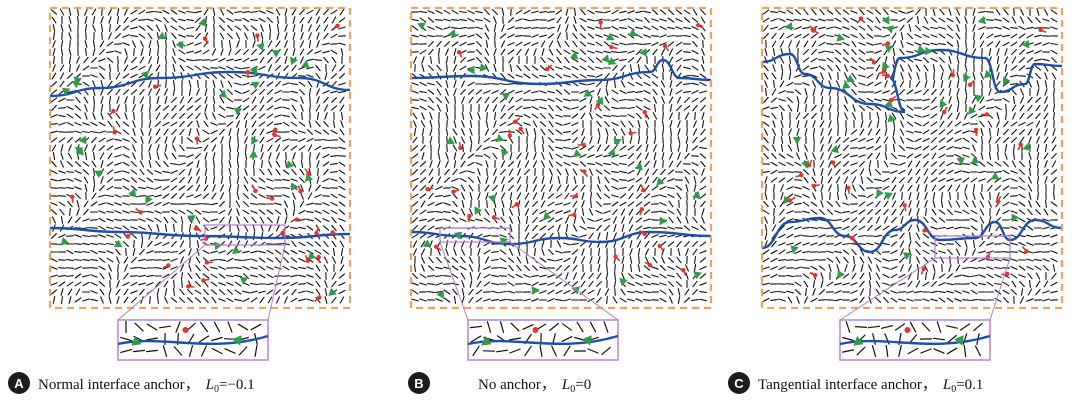 This screenshot has height=403, width=1072. I want to click on panel-a-label: A Normal interface anchor， L 0 =−0.1, so click(131, 383).